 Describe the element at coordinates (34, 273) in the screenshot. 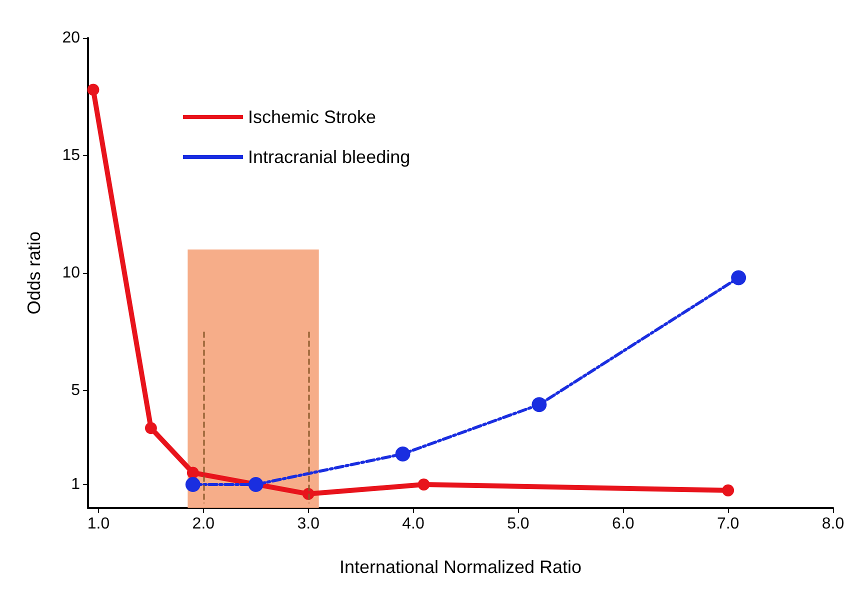

I see `y-axis-title: Odds ratio` at that location.